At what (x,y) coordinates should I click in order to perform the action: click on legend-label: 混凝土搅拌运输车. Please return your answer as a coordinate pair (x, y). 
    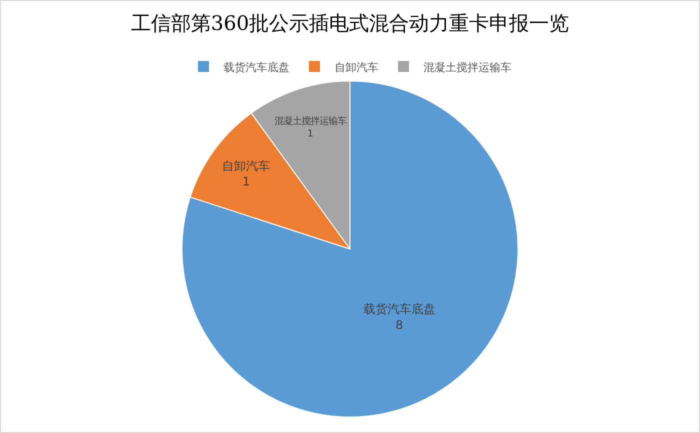
    Looking at the image, I should click on (468, 67).